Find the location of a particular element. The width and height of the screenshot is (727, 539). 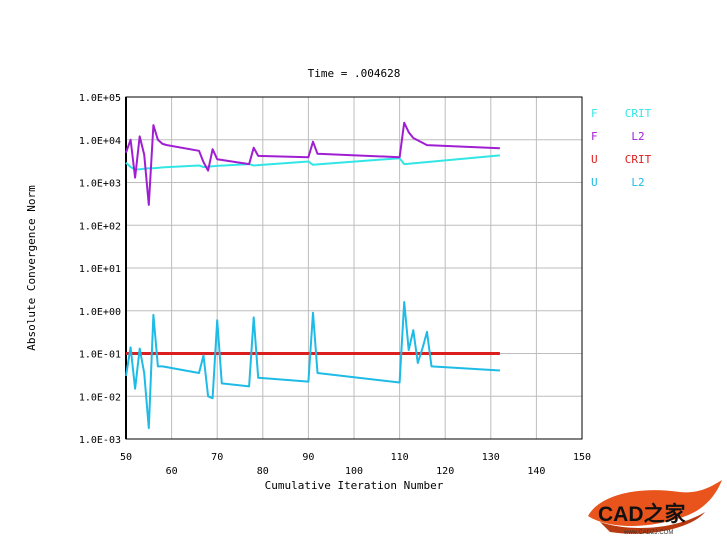

y-tick-label: 1.0E-02 is located at coordinates (100, 397).